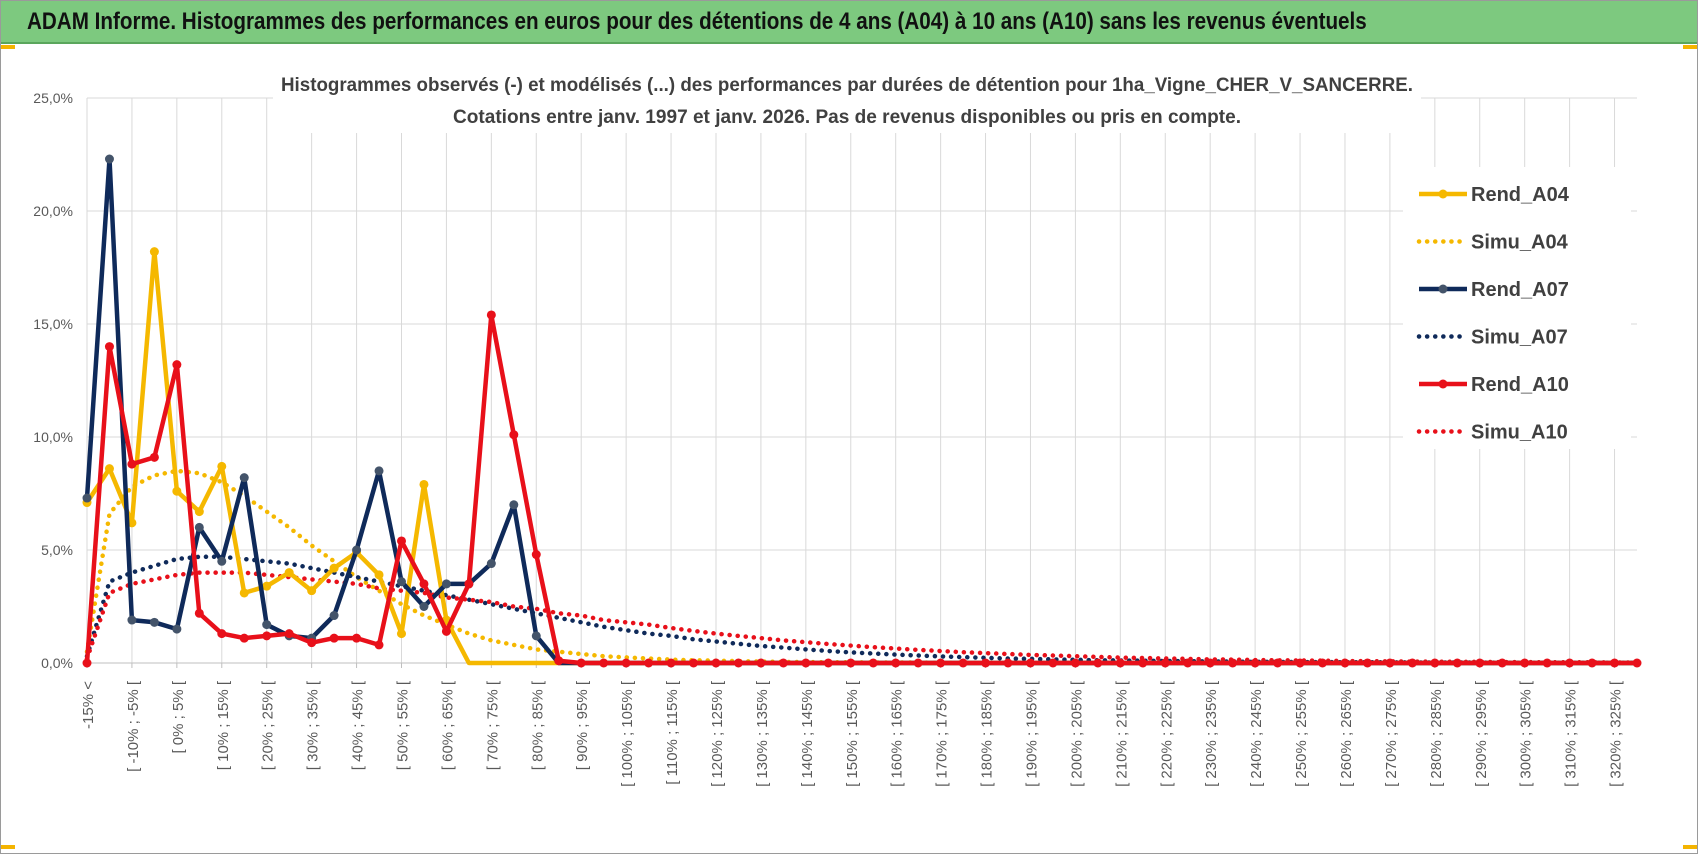 The width and height of the screenshot is (1698, 855). Describe the element at coordinates (1166, 733) in the screenshot. I see `x-tick-label: [ 220% ; 225% [` at that location.